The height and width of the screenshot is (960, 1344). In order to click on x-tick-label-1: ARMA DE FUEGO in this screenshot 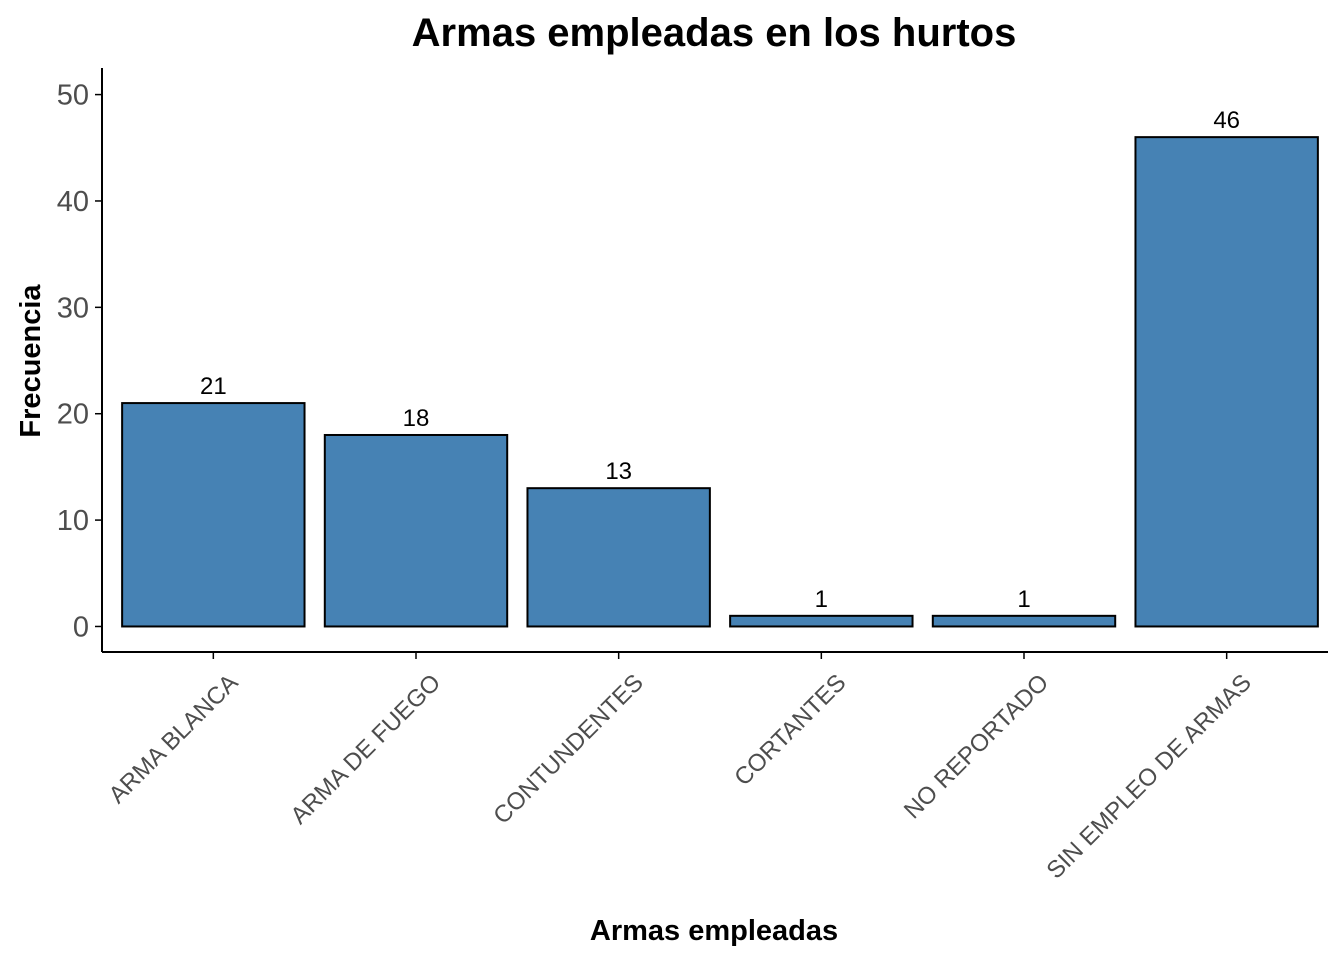, I will do `click(366, 749)`.